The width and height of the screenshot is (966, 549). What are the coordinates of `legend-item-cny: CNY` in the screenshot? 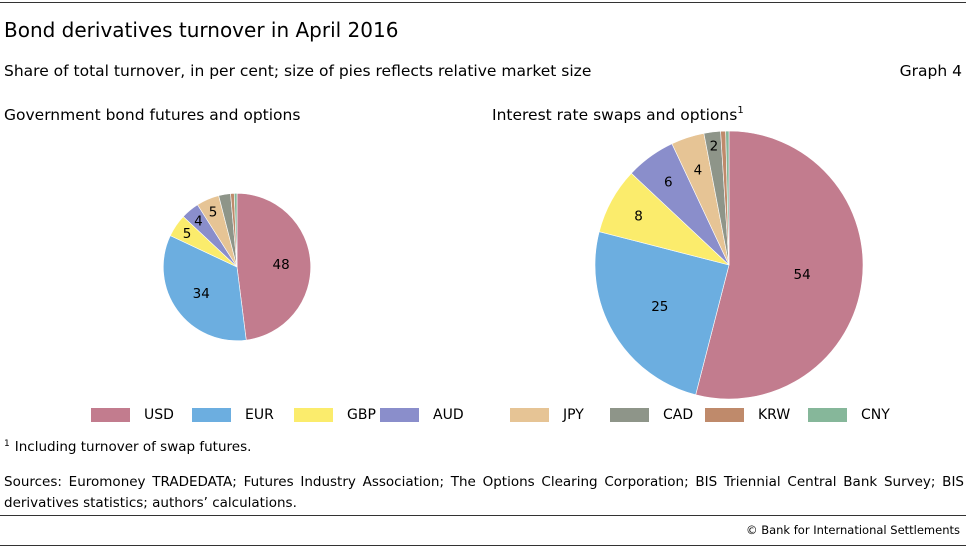 It's located at (849, 415).